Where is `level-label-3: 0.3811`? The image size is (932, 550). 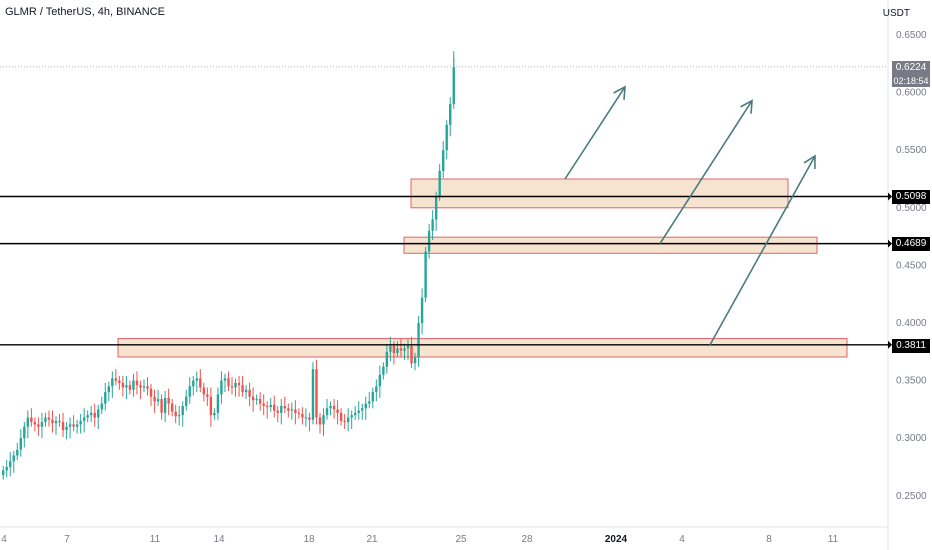
level-label-3: 0.3811 is located at coordinates (911, 346).